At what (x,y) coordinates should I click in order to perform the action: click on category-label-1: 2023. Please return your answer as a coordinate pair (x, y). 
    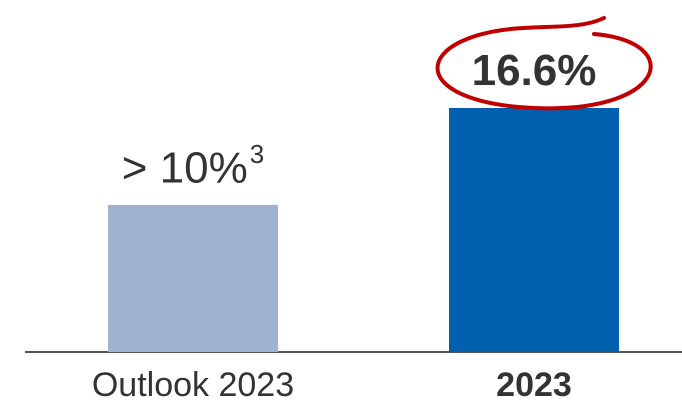
    Looking at the image, I should click on (534, 385).